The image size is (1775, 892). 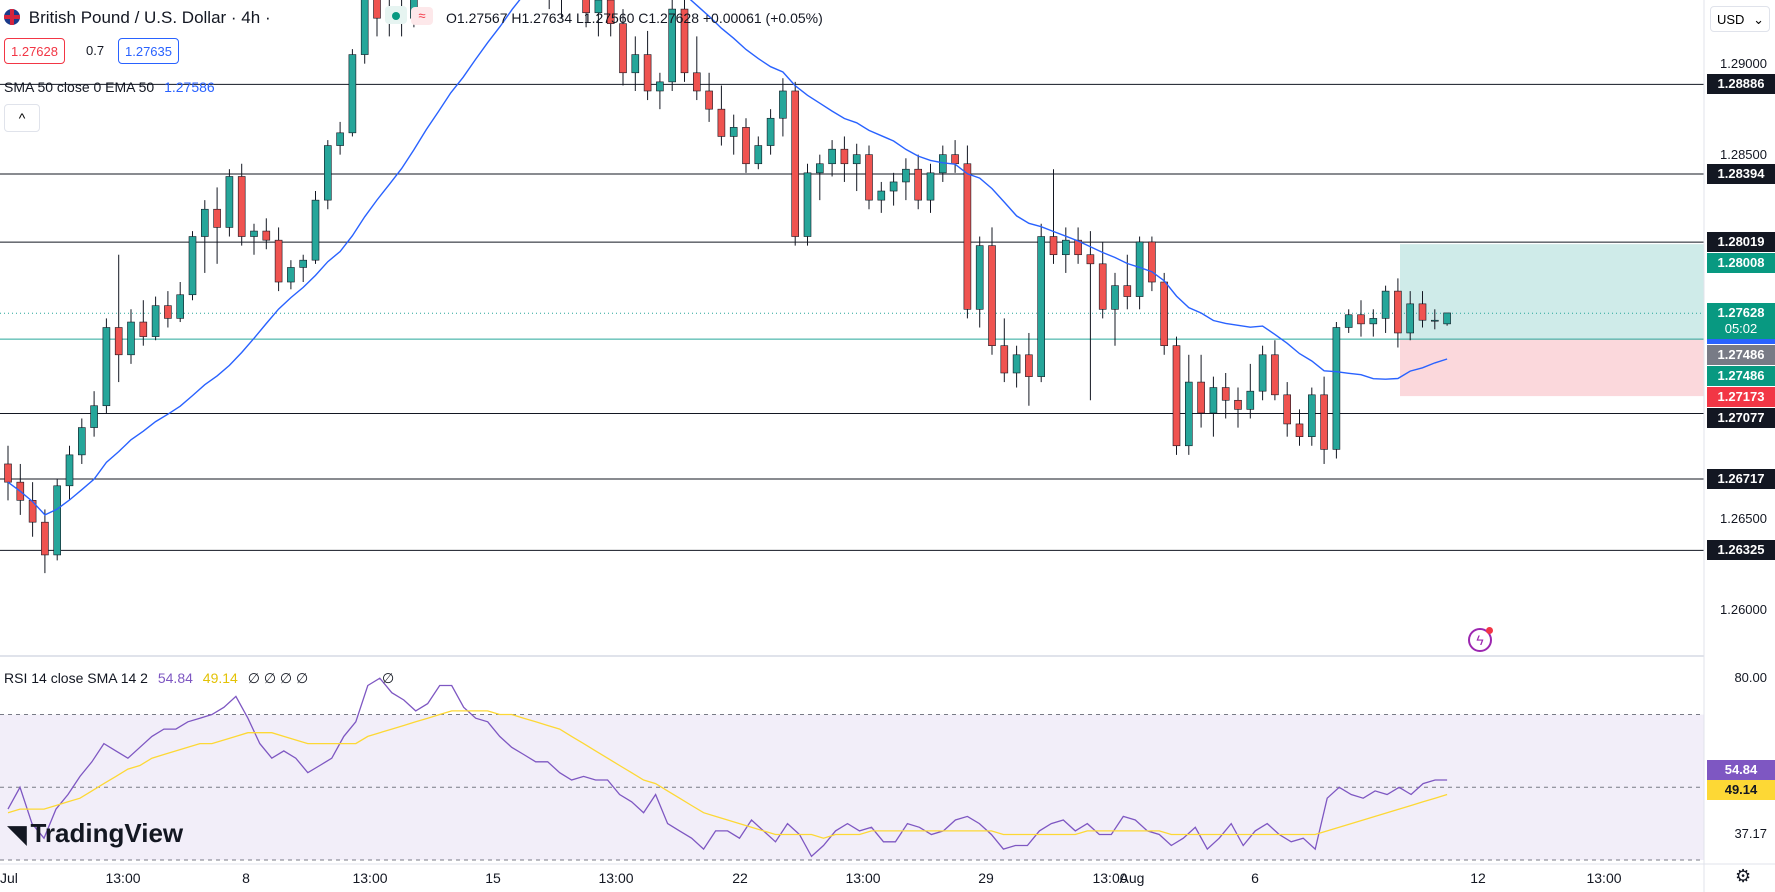 I want to click on price-tag: 1.26717, so click(x=1741, y=479).